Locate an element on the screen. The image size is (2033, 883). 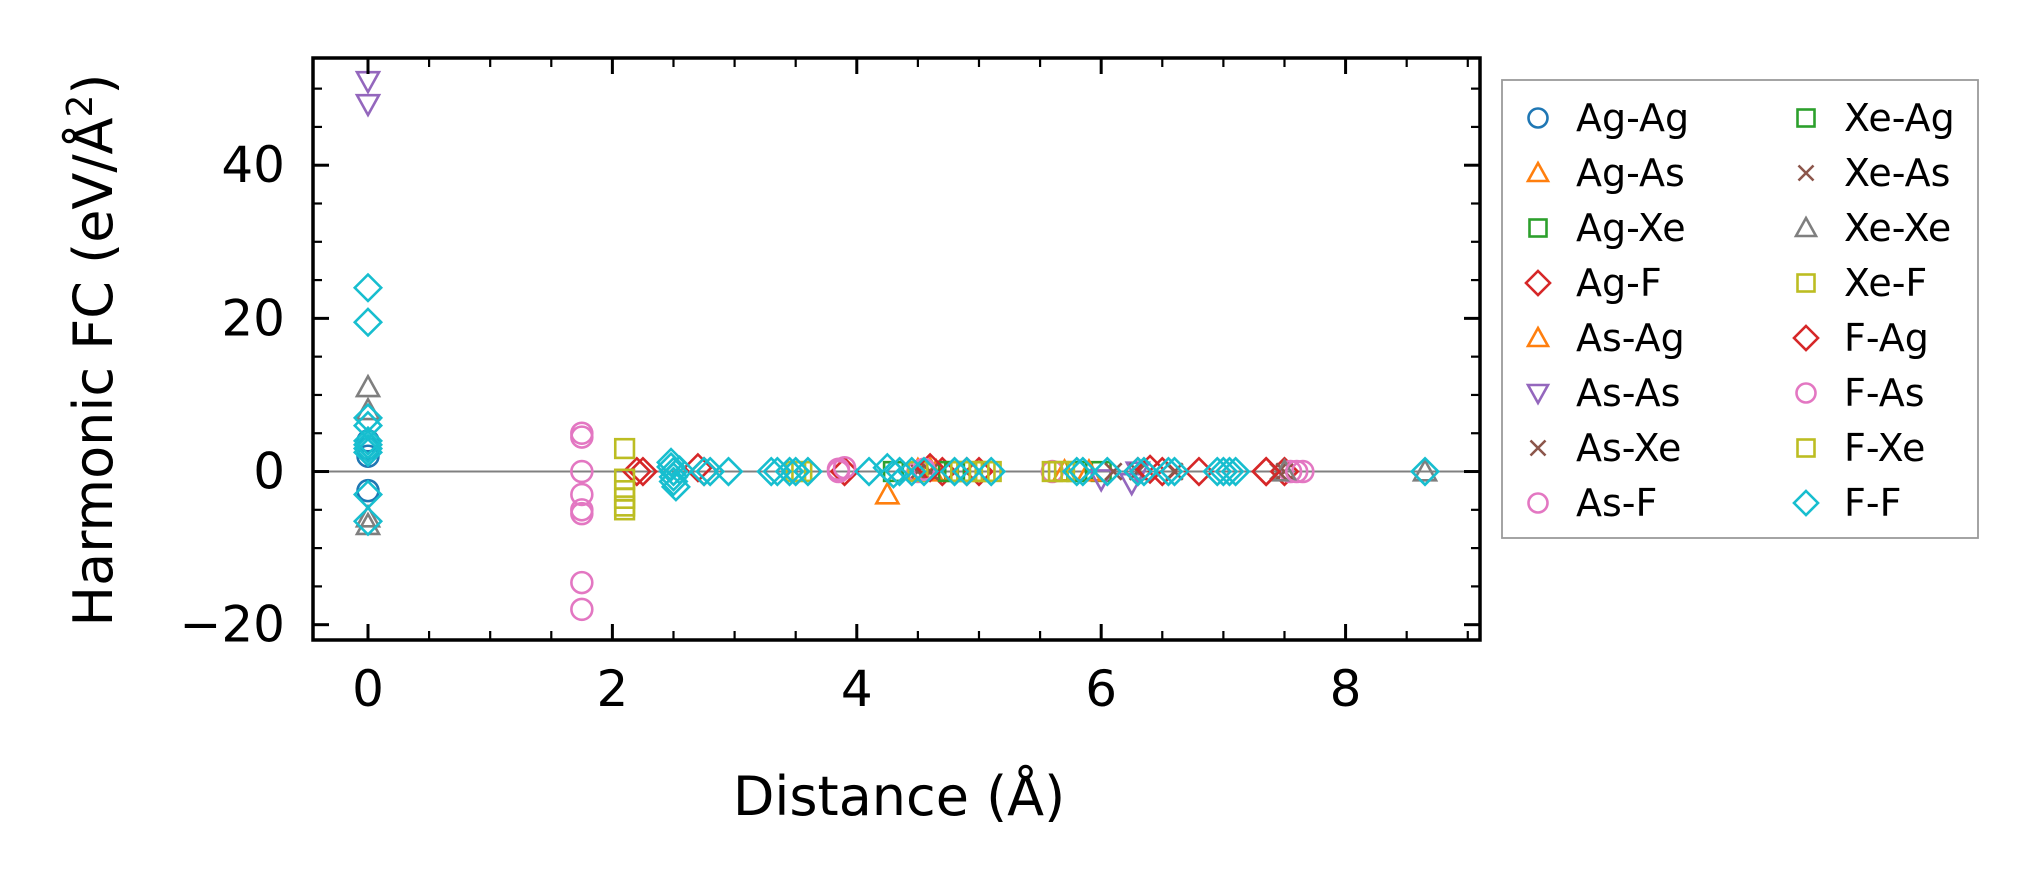
legend-label: As-As is located at coordinates (1628, 393).